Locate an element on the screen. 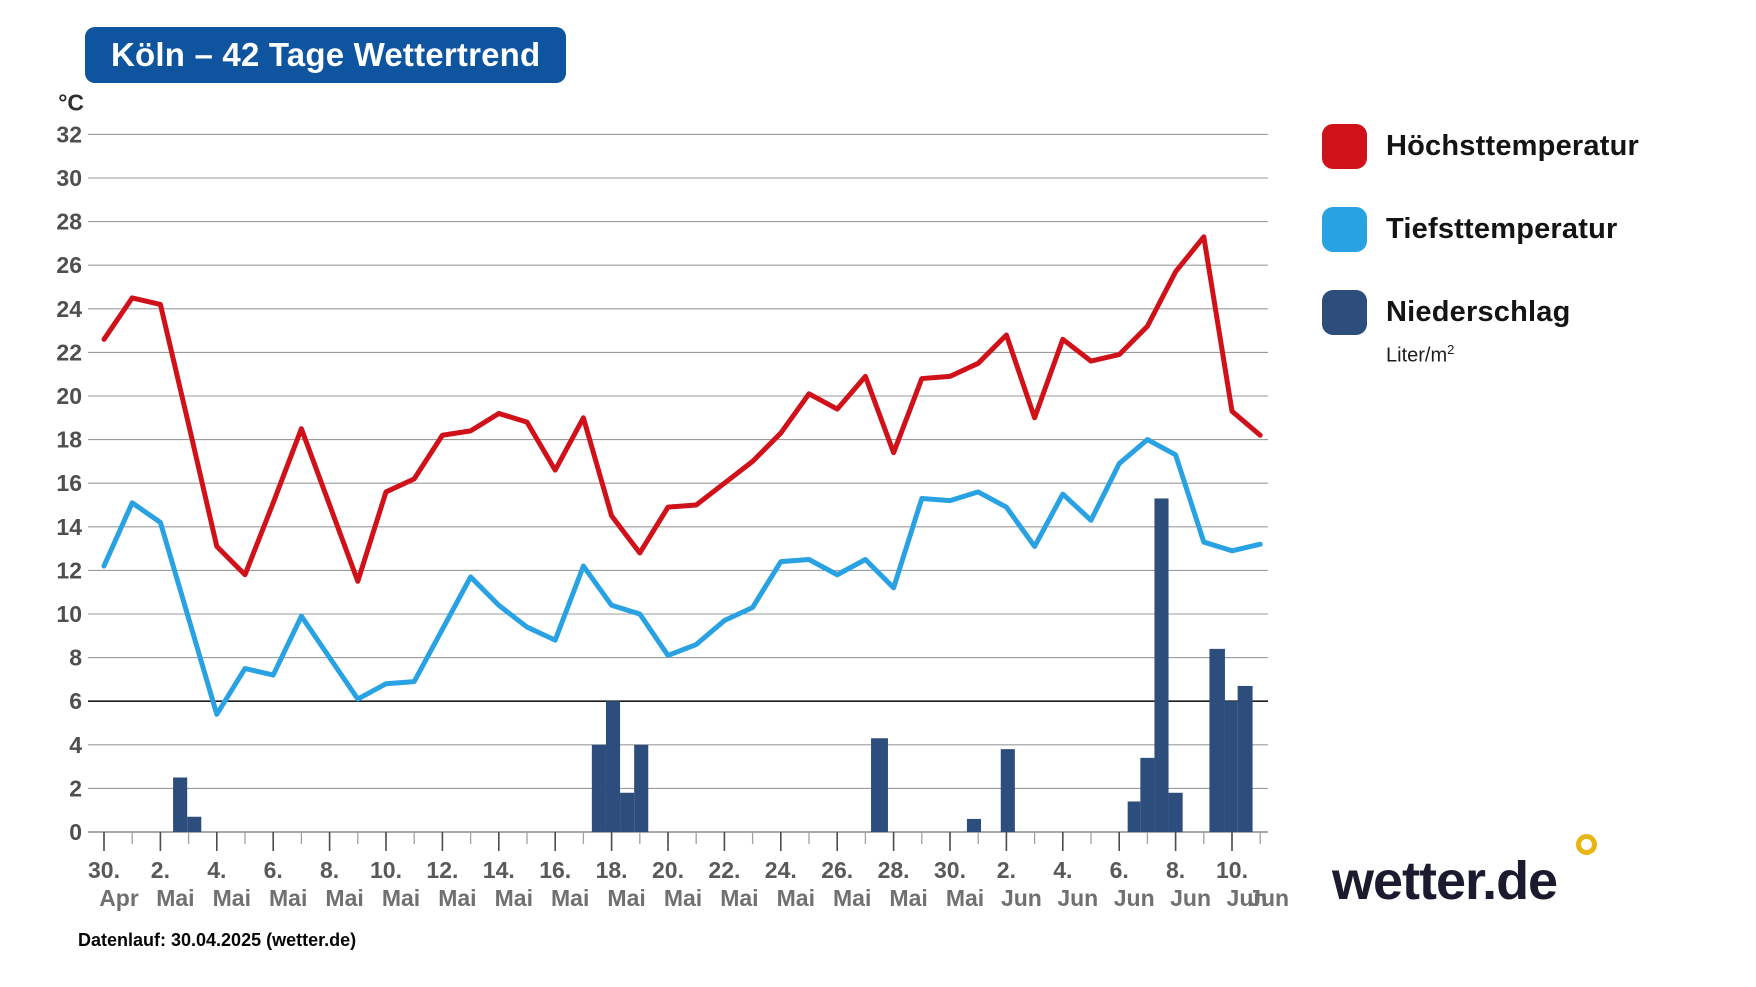  page-title: Köln – 42 Tage Wettertrend is located at coordinates (326, 55).